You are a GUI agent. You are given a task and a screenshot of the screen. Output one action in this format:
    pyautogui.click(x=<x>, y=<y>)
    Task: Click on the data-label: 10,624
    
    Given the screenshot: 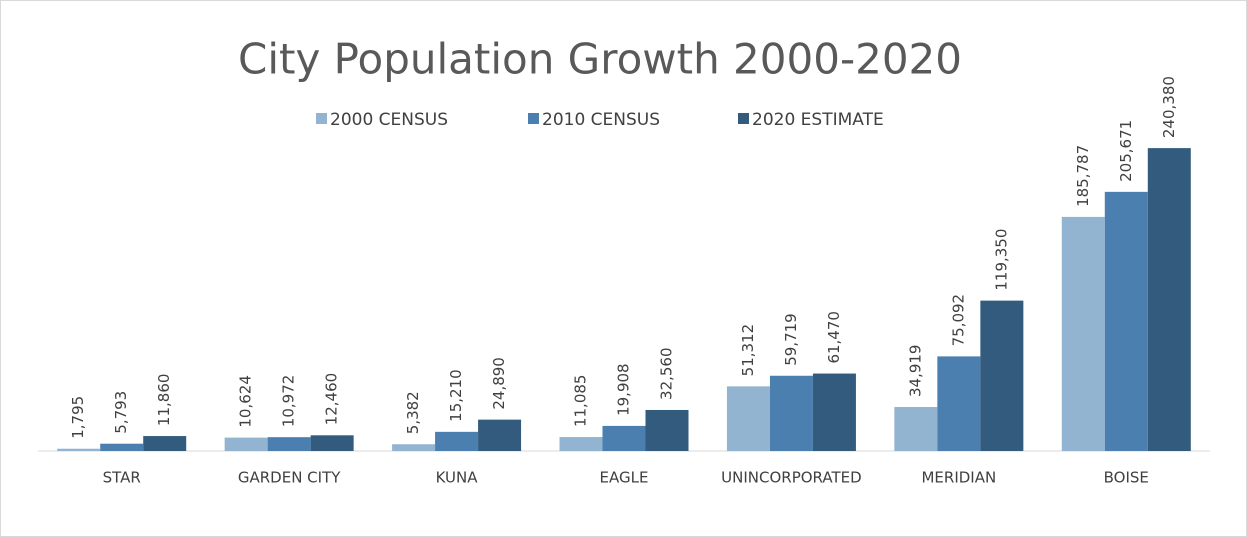 What is the action you would take?
    pyautogui.click(x=246, y=401)
    